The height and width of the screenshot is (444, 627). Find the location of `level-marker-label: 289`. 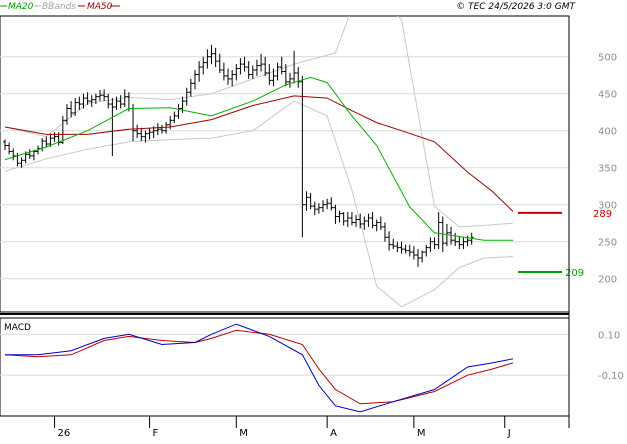

level-marker-label: 289 is located at coordinates (602, 214).